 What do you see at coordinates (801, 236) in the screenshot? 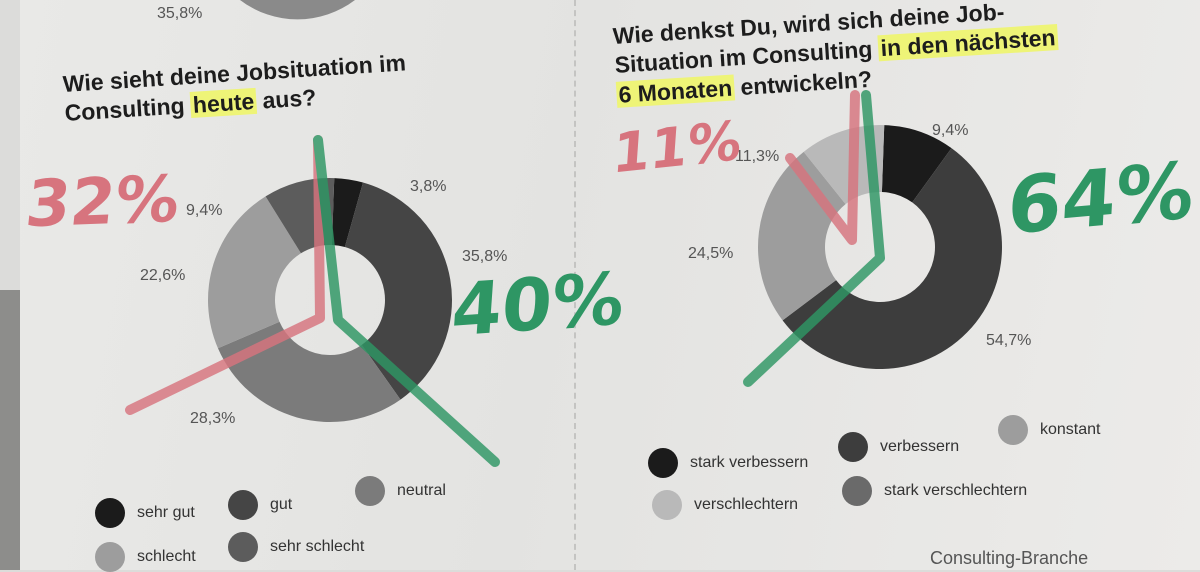
I see `donut-slice-konstant` at bounding box center [801, 236].